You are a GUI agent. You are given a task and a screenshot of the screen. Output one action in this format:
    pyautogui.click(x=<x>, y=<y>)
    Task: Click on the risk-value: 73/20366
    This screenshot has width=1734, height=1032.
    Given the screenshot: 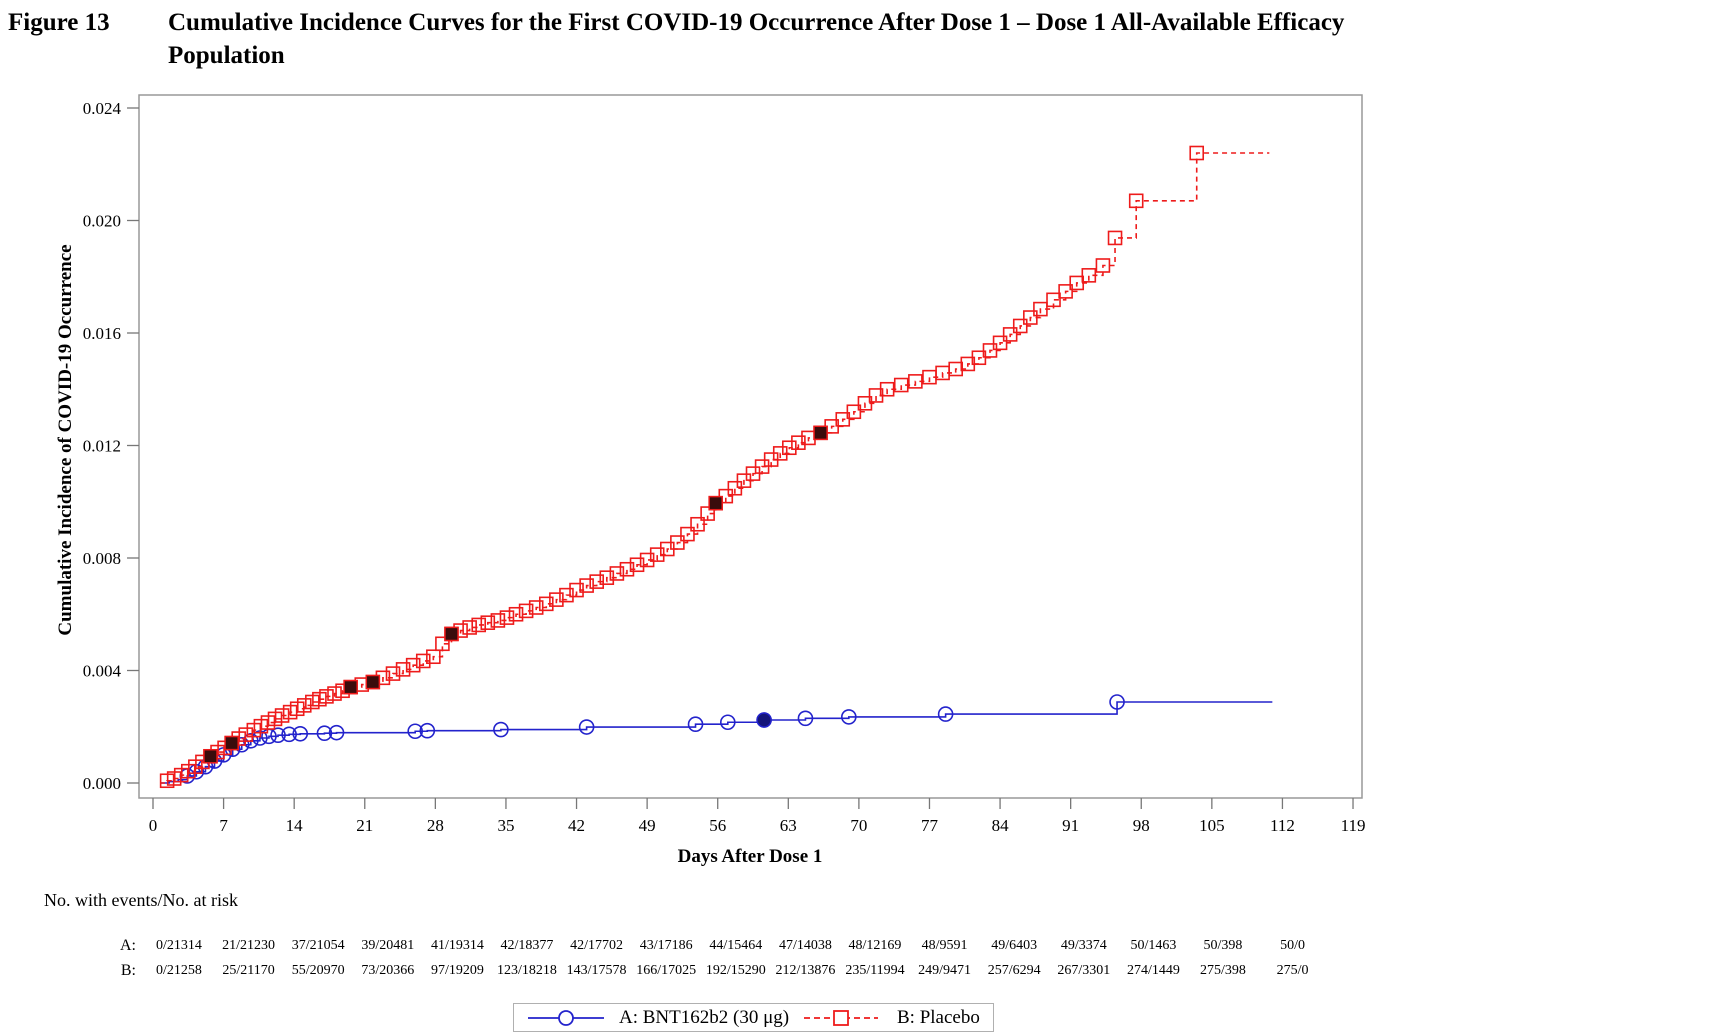 What is the action you would take?
    pyautogui.click(x=388, y=970)
    